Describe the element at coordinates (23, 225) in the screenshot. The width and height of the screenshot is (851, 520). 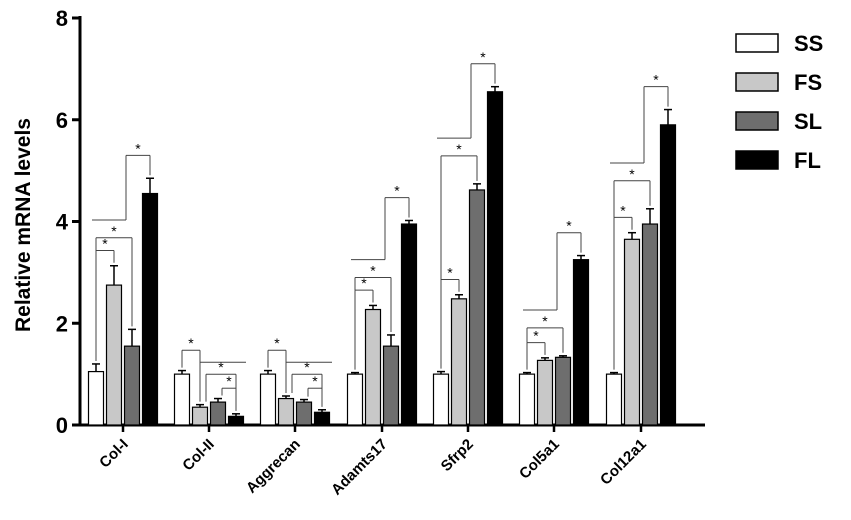
I see `y-axis-title: Relative mRNA levels` at that location.